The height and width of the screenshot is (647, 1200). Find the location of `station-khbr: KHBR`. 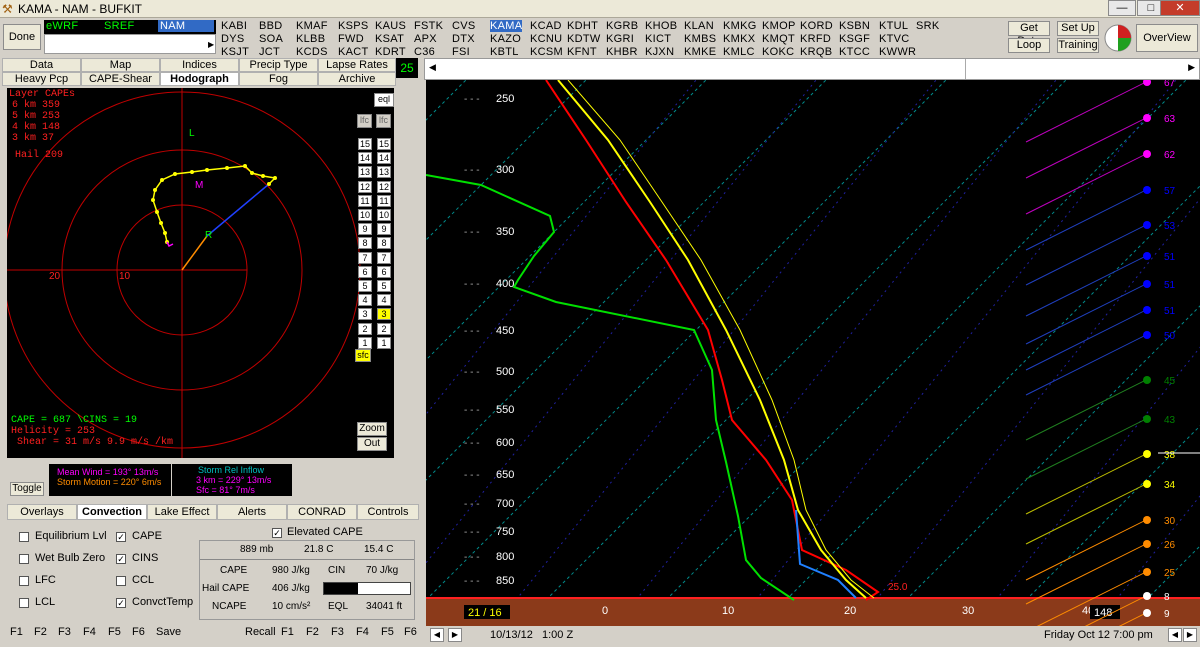

station-khbr: KHBR is located at coordinates (622, 52).